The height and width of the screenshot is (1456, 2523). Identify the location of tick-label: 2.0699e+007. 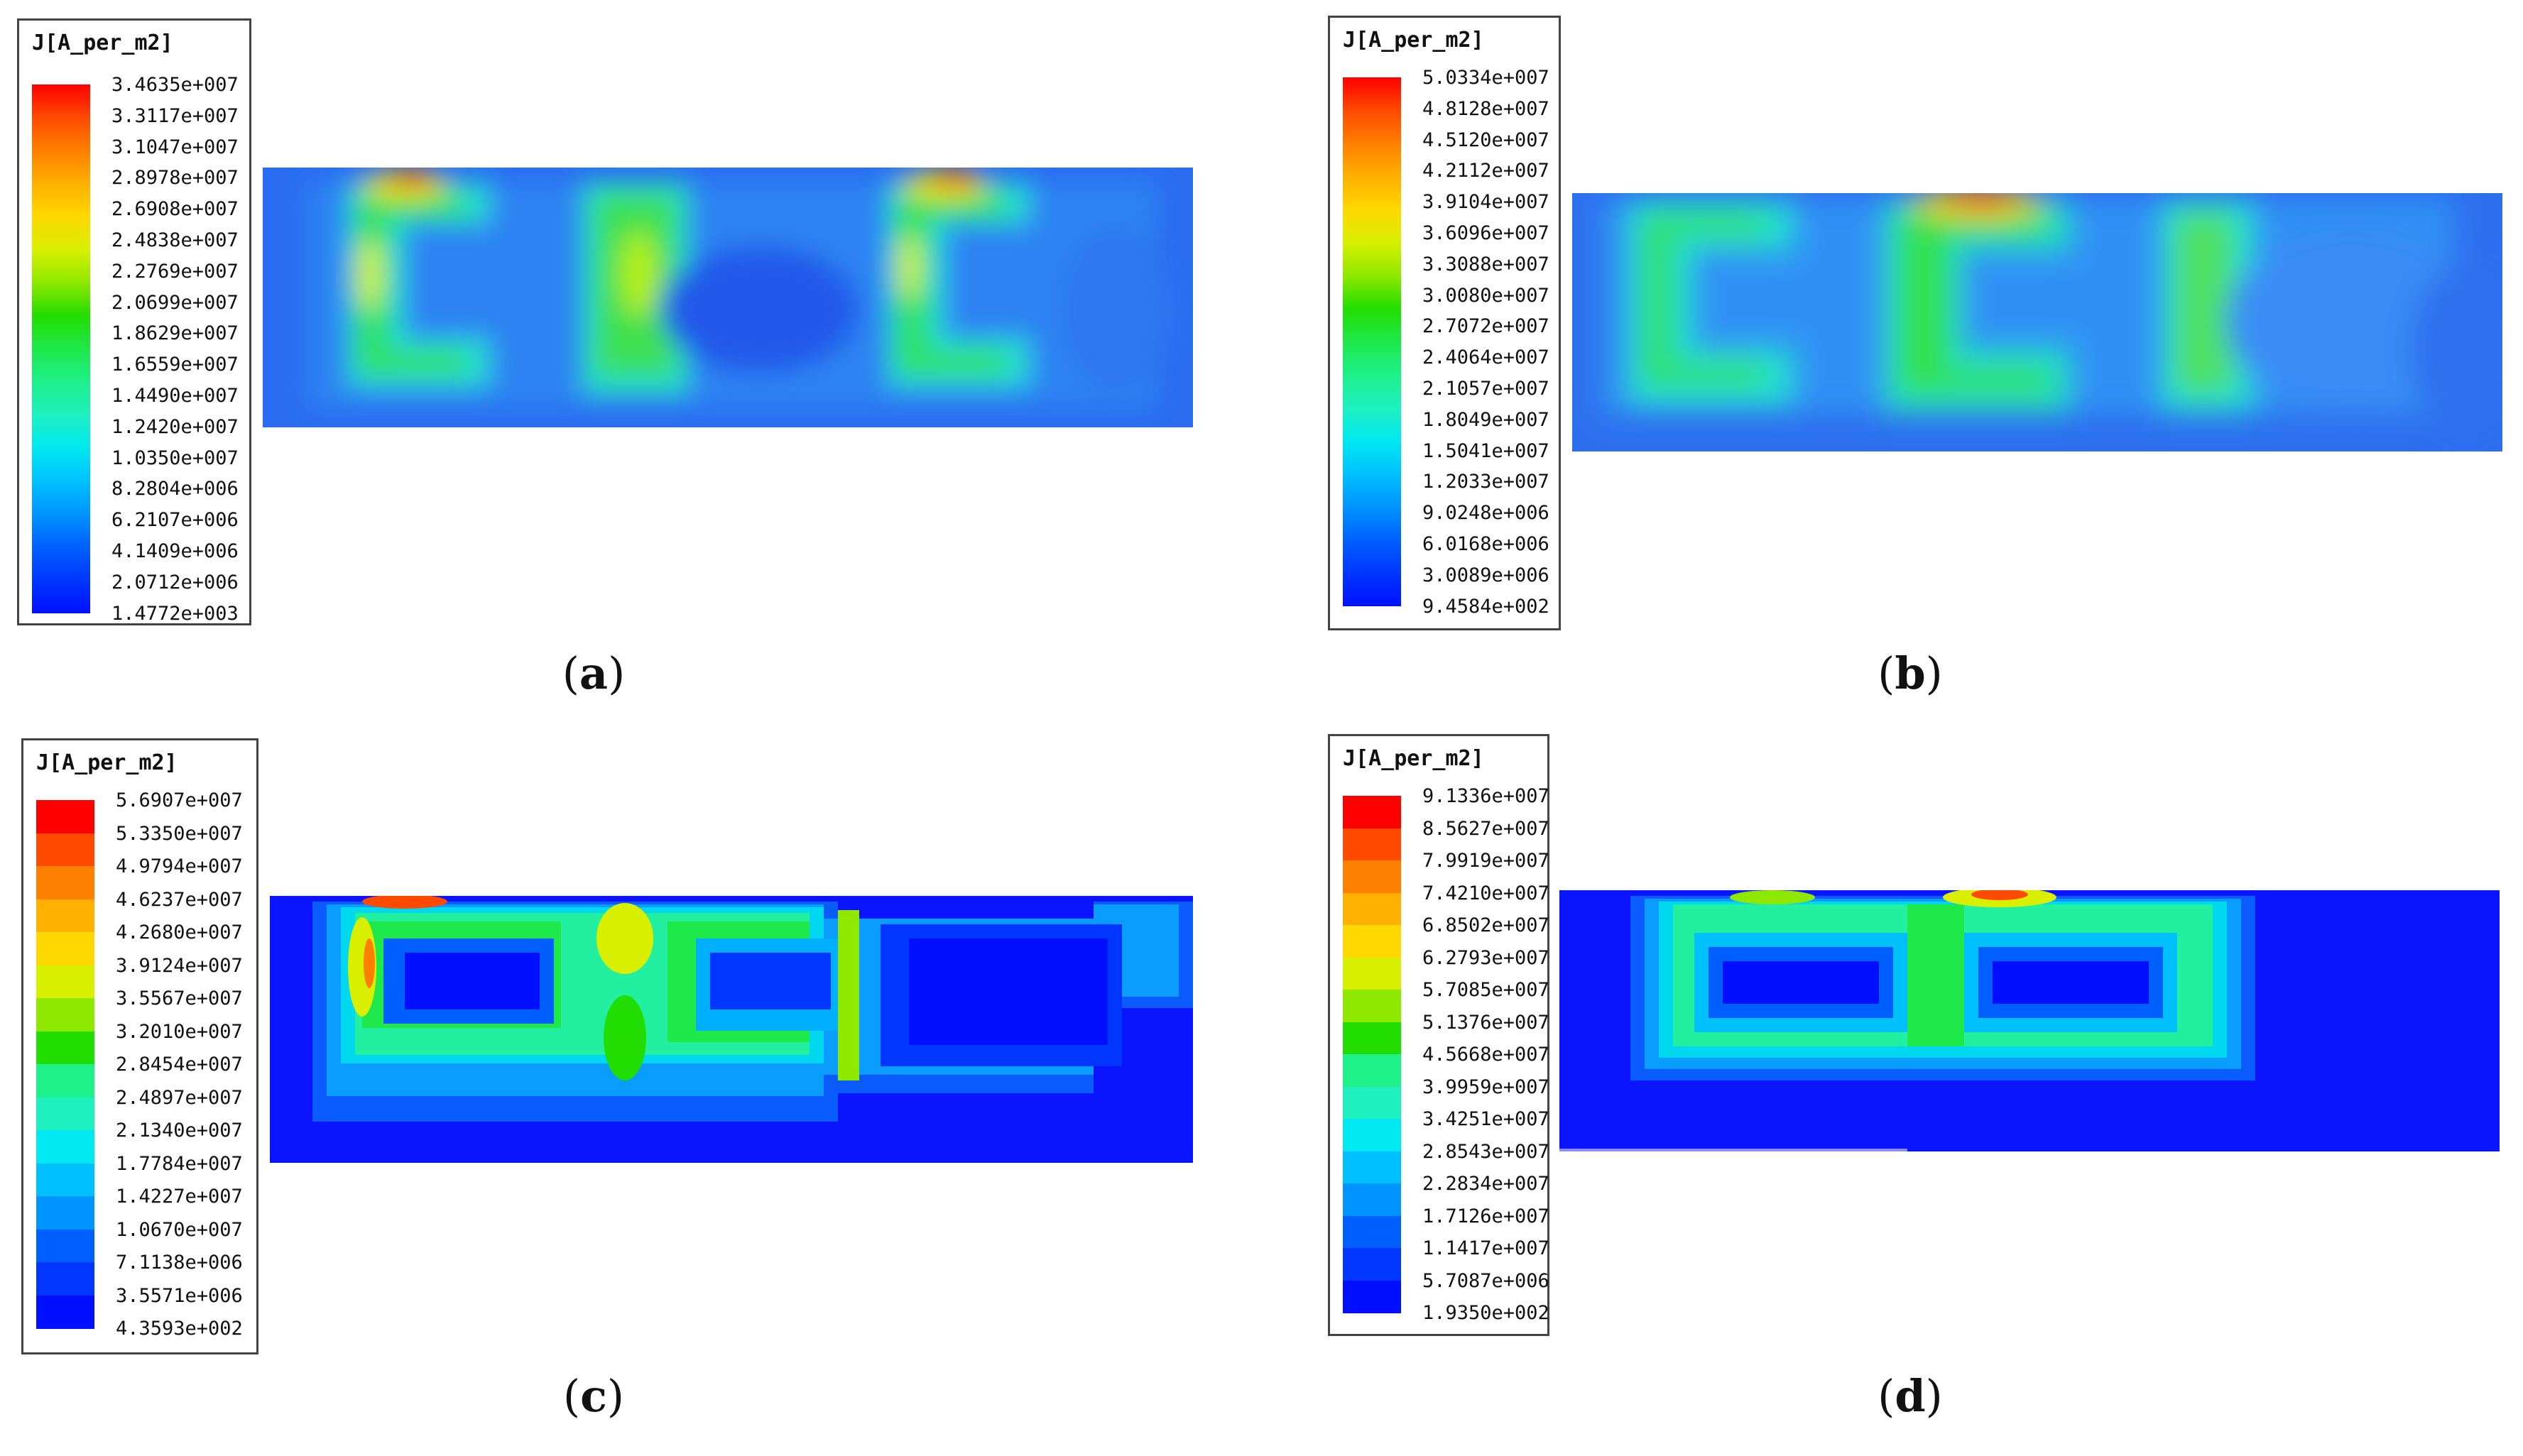
(175, 303).